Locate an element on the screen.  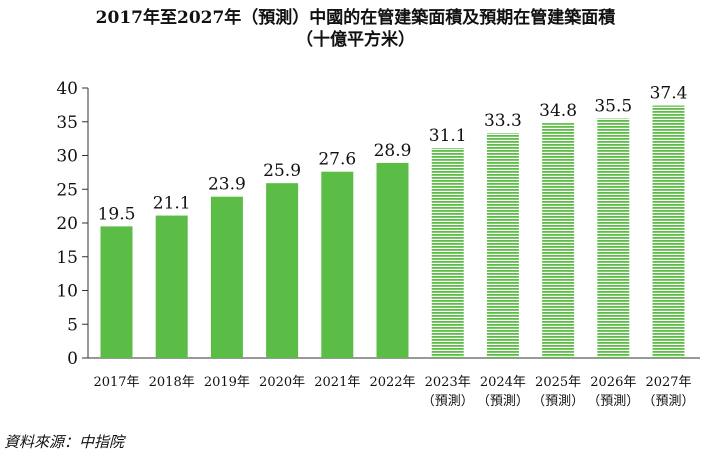
y-tick-label: 15 is located at coordinates (67, 258).